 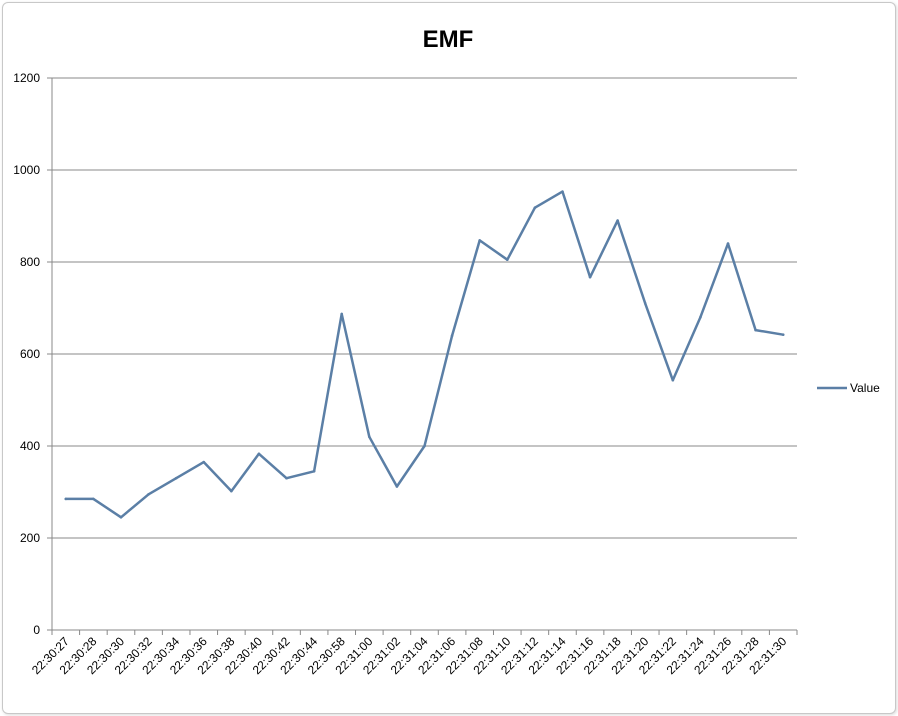 What do you see at coordinates (30, 446) in the screenshot?
I see `y-tick-label: 400` at bounding box center [30, 446].